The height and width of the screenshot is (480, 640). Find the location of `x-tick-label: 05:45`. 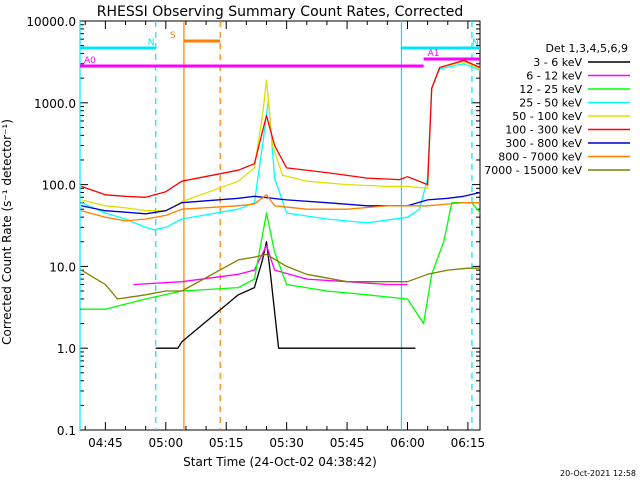

x-tick-label: 05:45 is located at coordinates (347, 443).